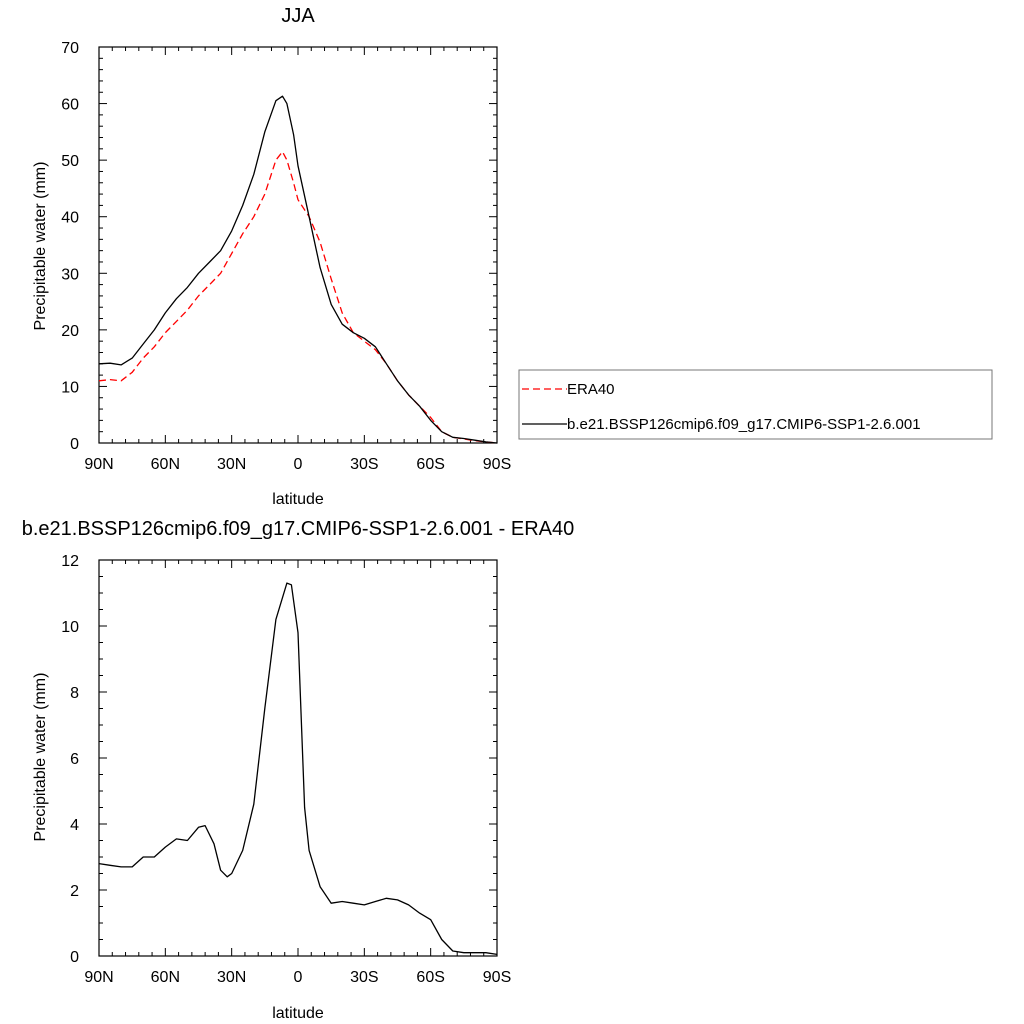 This screenshot has height=1024, width=1024. I want to click on y-tick-label: 2, so click(74, 891).